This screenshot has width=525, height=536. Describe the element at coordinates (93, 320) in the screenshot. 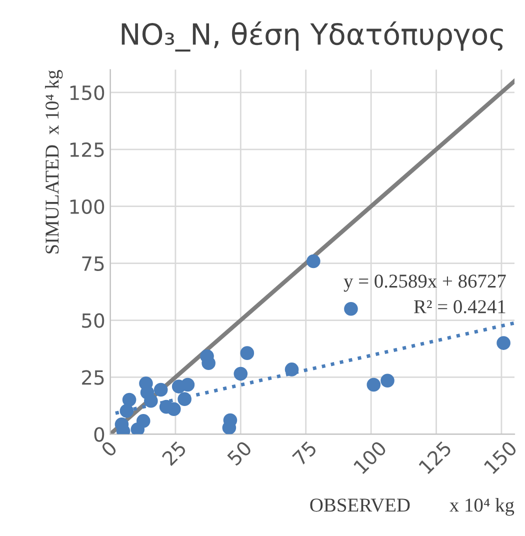

I see `y-tick-label: 50` at that location.